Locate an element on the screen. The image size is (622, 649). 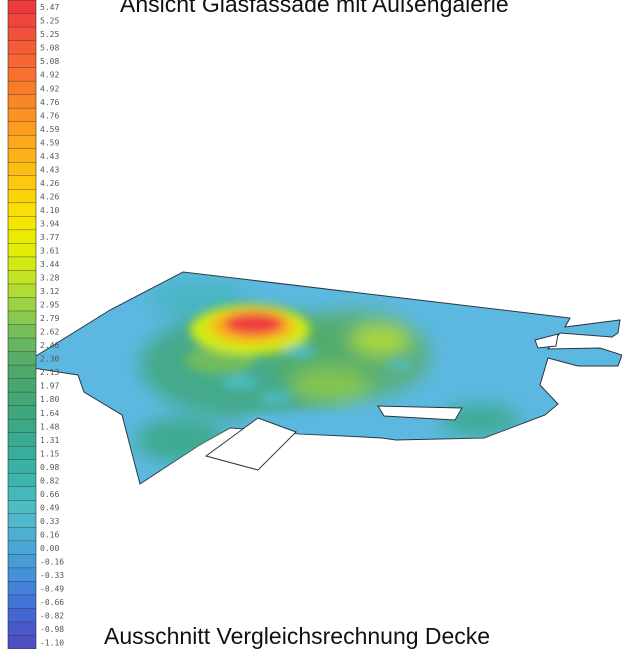
legend-label: 3.12 is located at coordinates (49, 291).